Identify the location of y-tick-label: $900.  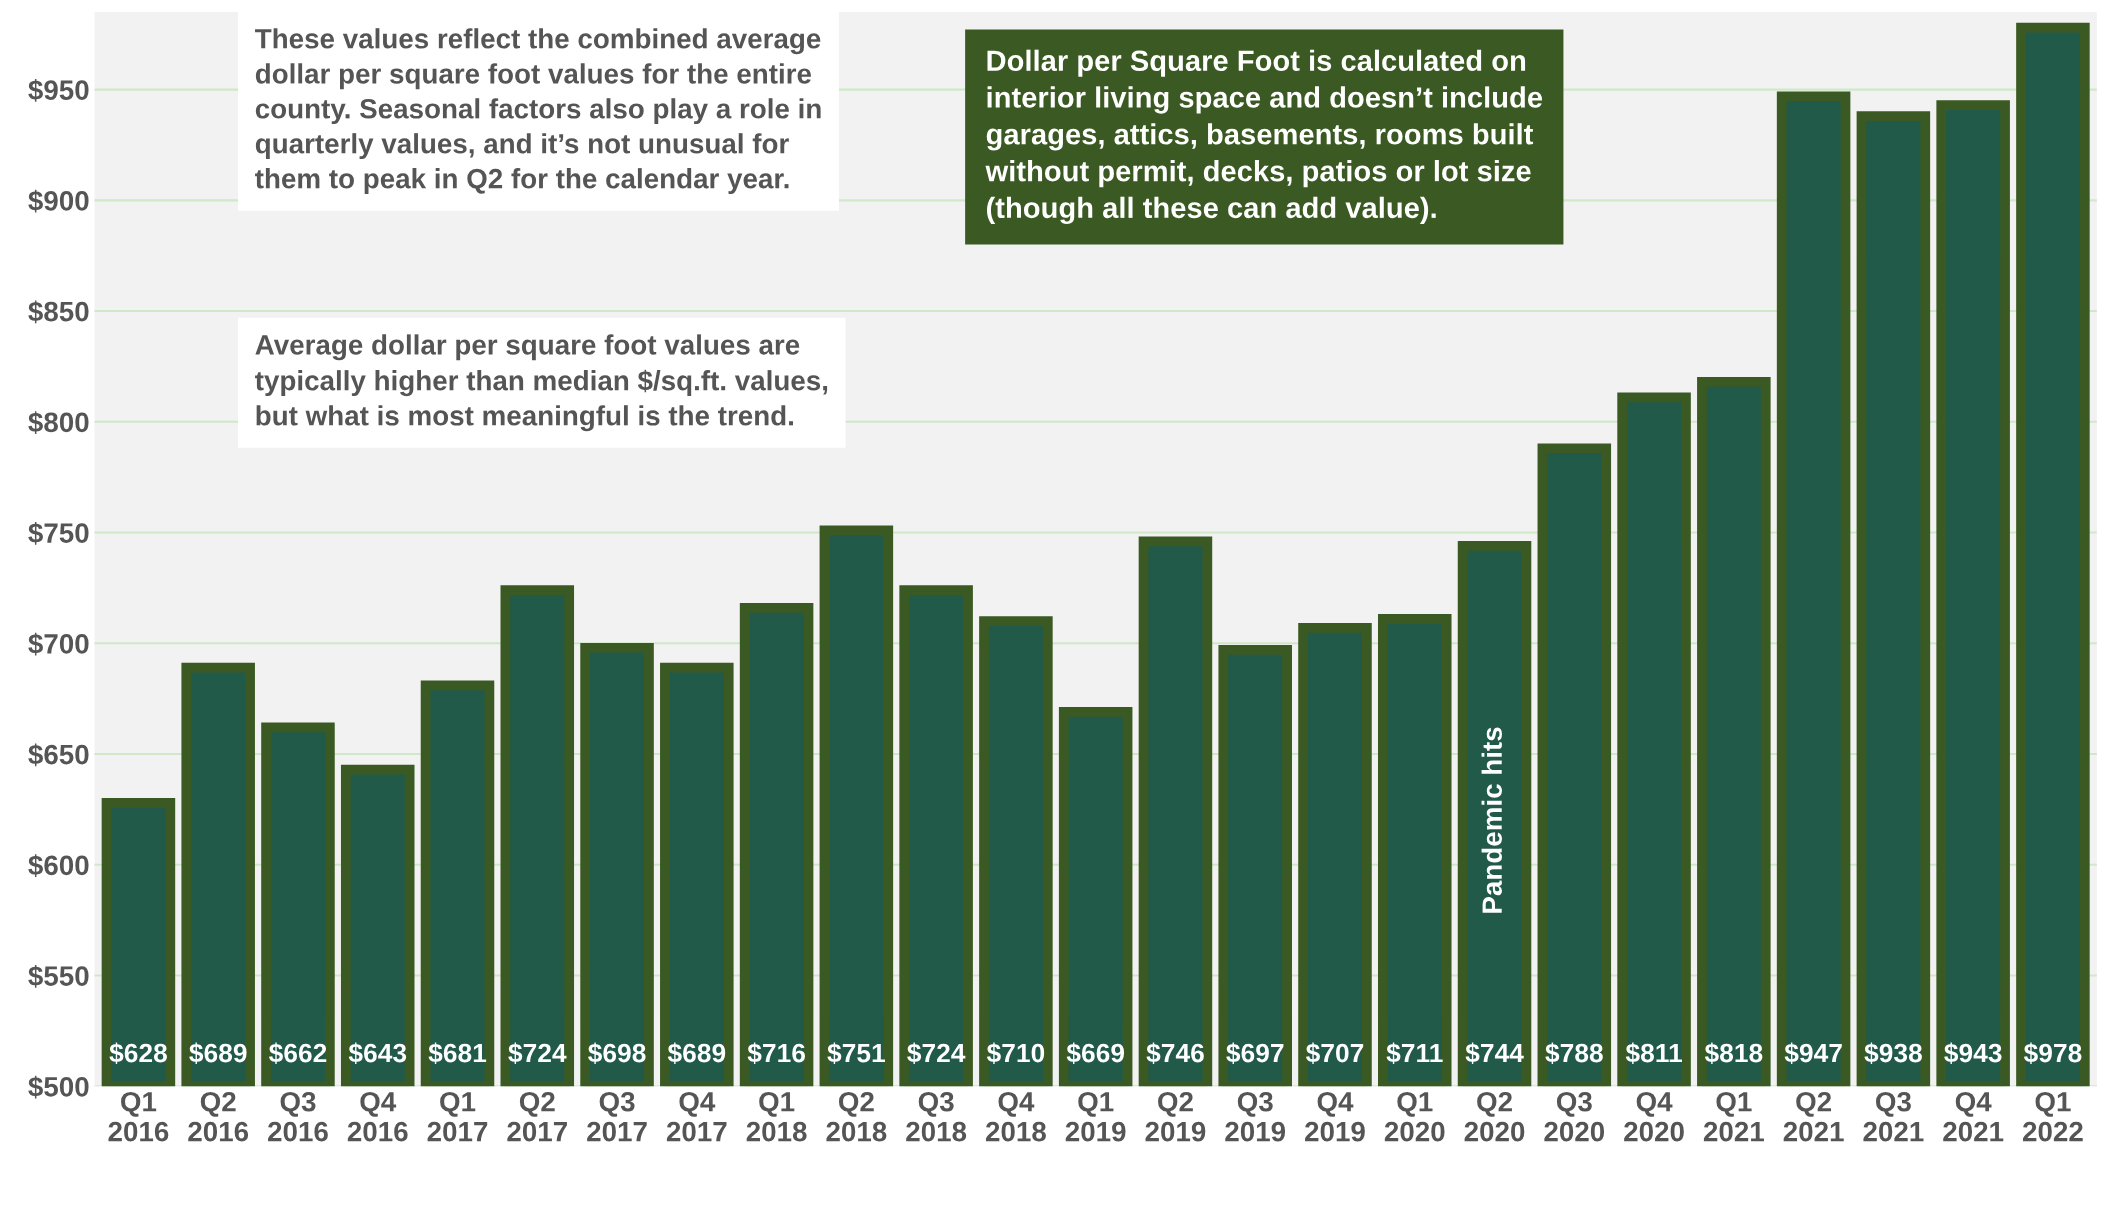
(58, 201).